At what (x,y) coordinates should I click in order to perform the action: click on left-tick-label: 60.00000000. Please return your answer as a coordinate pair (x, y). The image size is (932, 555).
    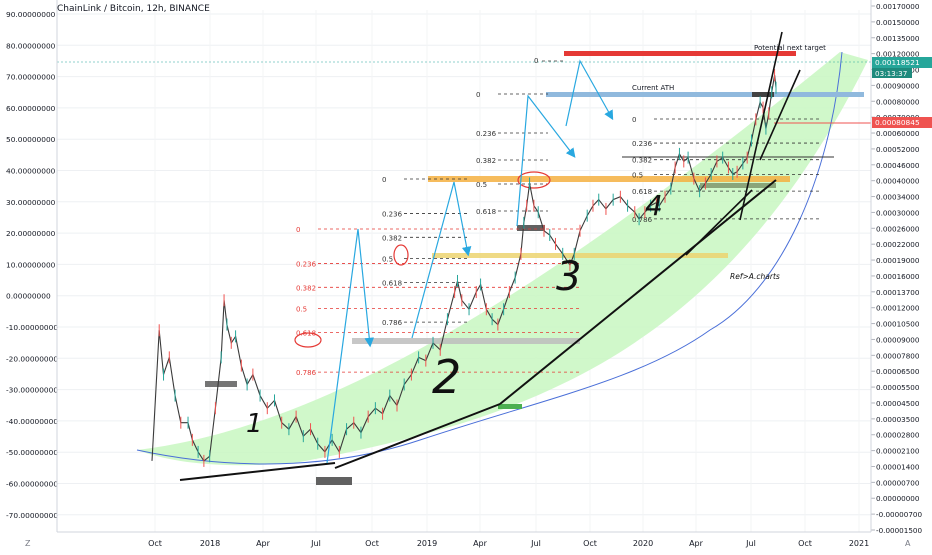
    Looking at the image, I should click on (31, 108).